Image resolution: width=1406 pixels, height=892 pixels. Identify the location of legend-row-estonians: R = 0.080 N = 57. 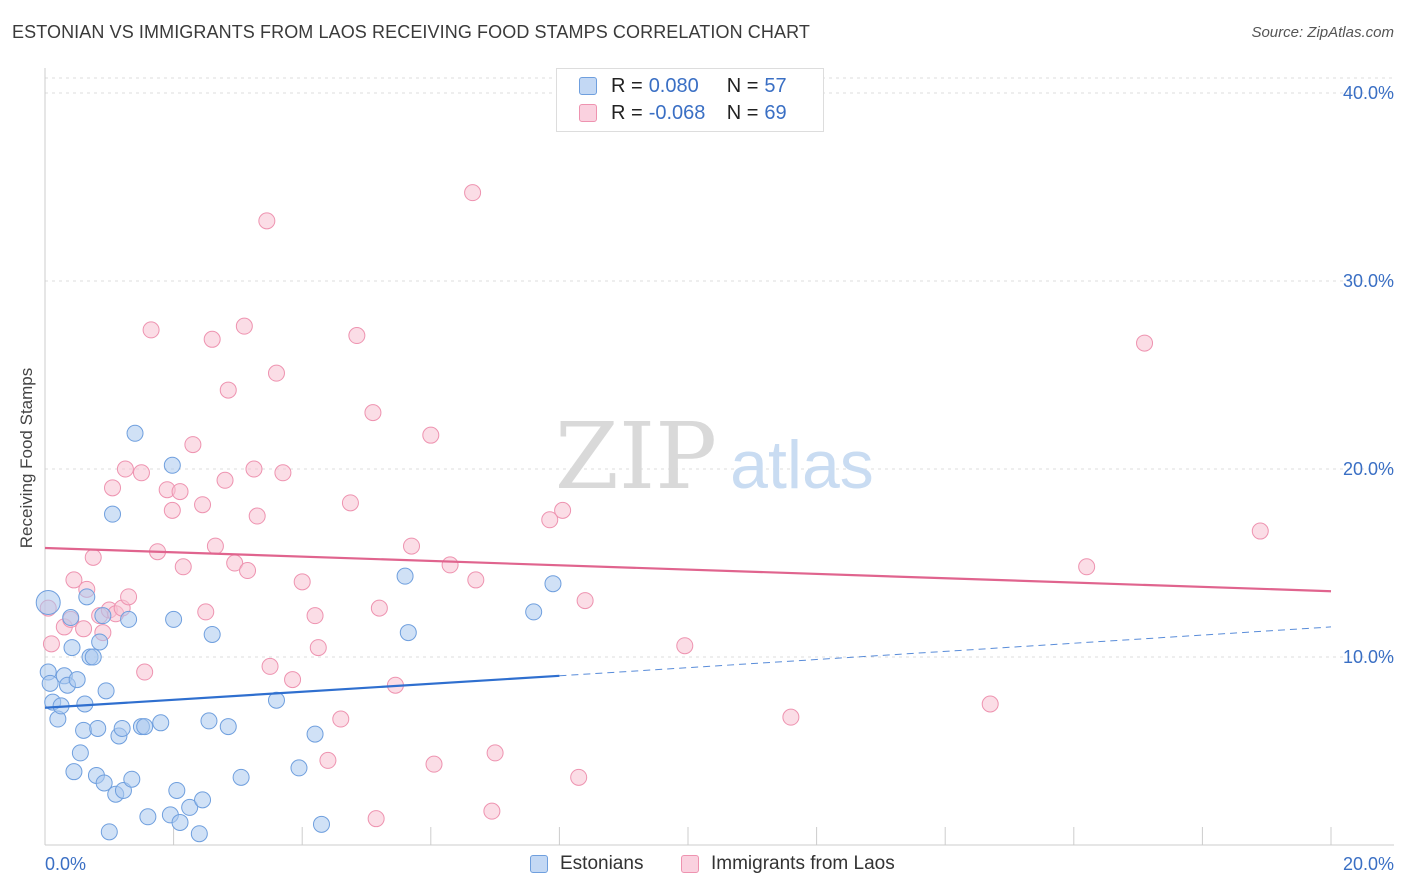
(683, 86).